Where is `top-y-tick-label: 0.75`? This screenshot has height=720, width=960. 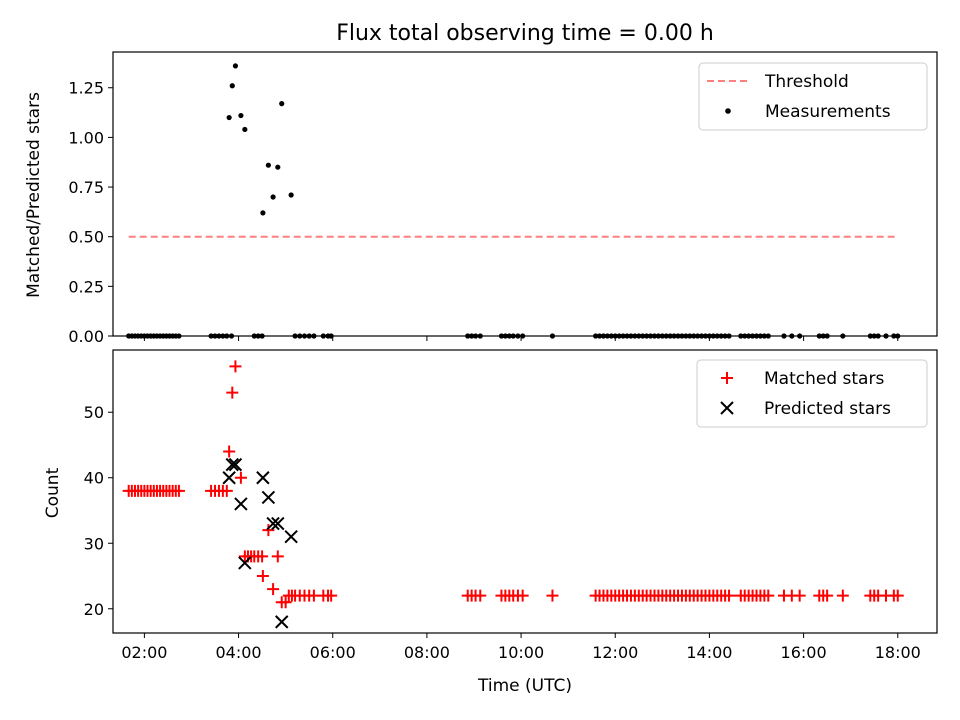 top-y-tick-label: 0.75 is located at coordinates (86, 187).